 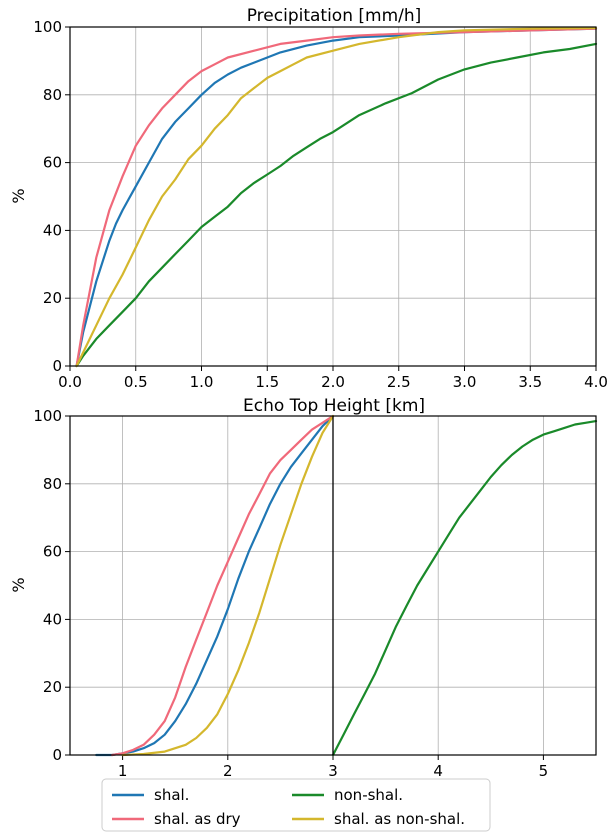 I want to click on bottom-chart-title: Echo Top Height [km], so click(x=334, y=406).